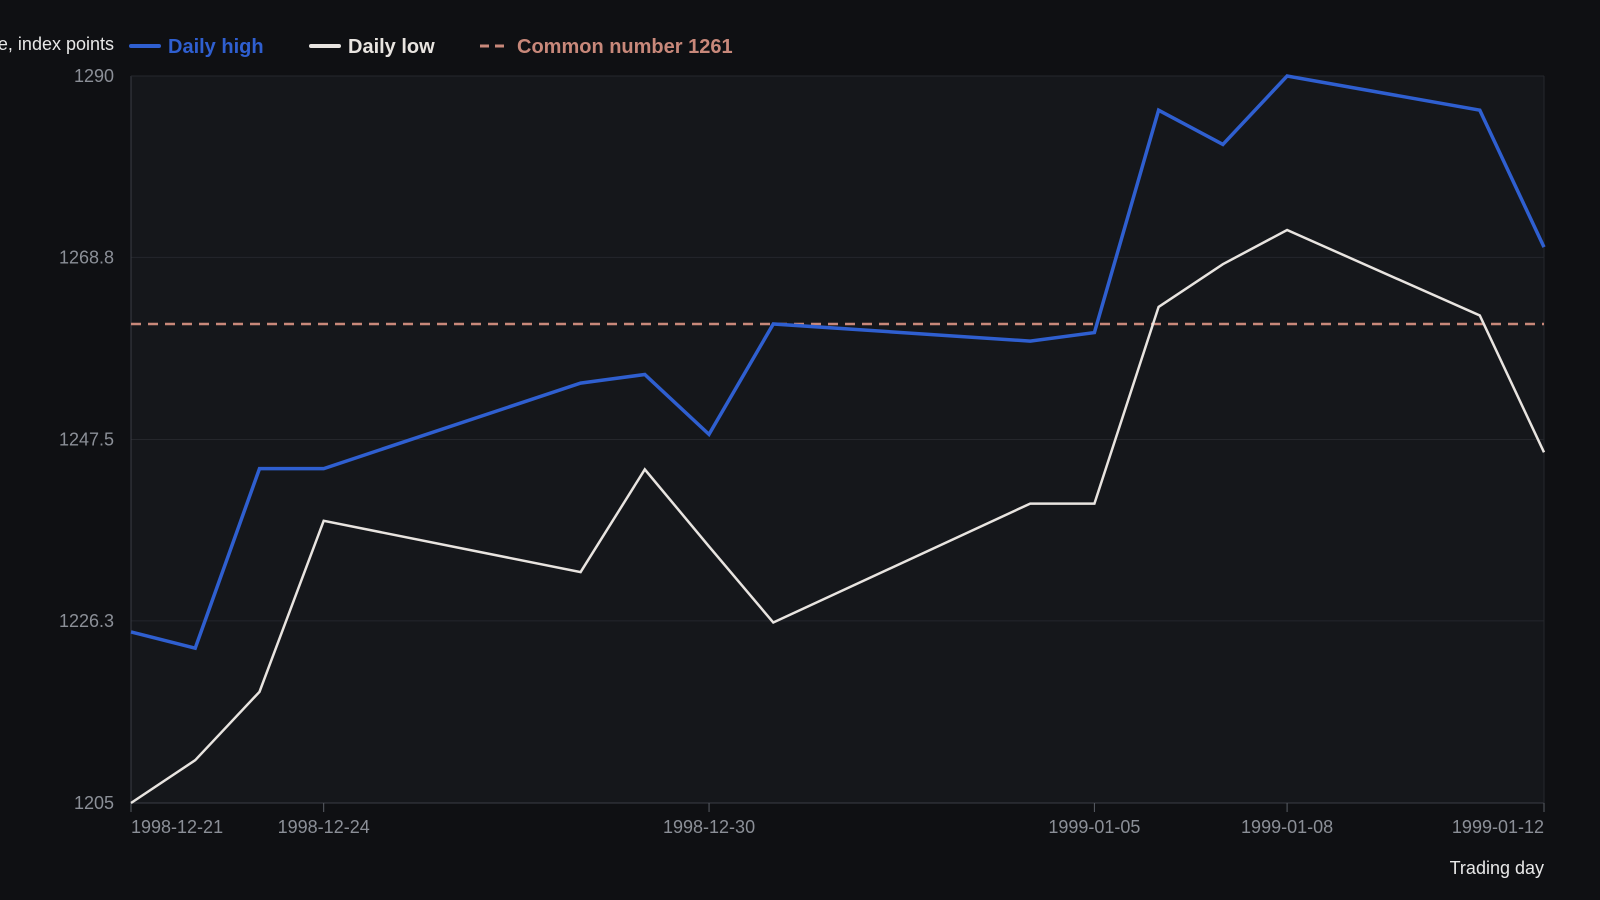 This screenshot has height=900, width=1600. I want to click on legend-item-daily-high: Daily high, so click(196, 47).